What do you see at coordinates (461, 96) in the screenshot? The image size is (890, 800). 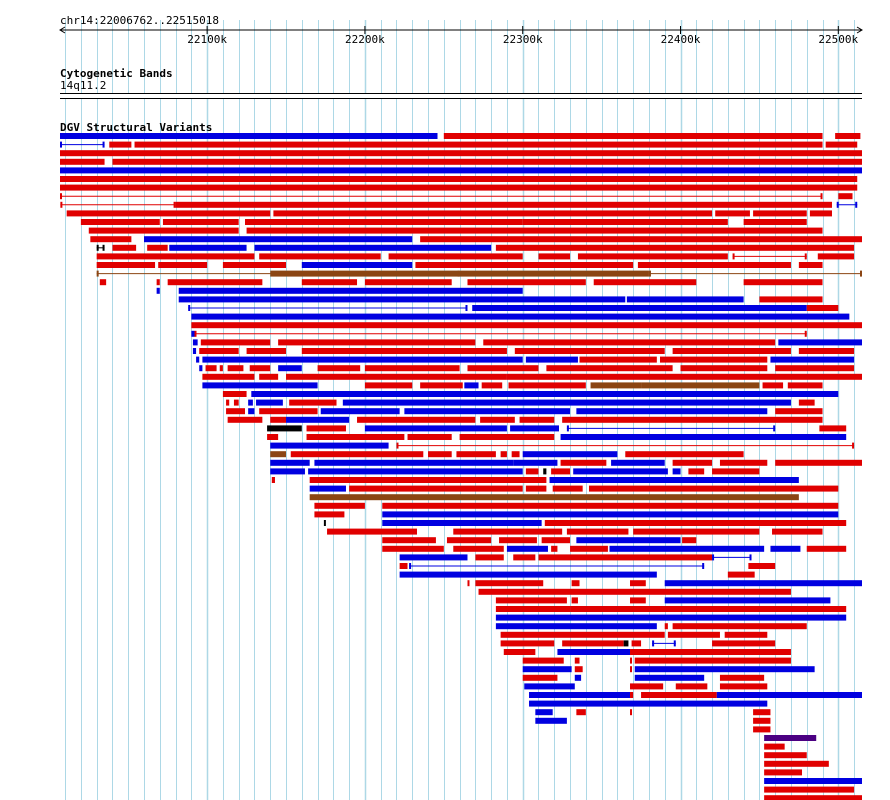 I see `cytoband-bar` at bounding box center [461, 96].